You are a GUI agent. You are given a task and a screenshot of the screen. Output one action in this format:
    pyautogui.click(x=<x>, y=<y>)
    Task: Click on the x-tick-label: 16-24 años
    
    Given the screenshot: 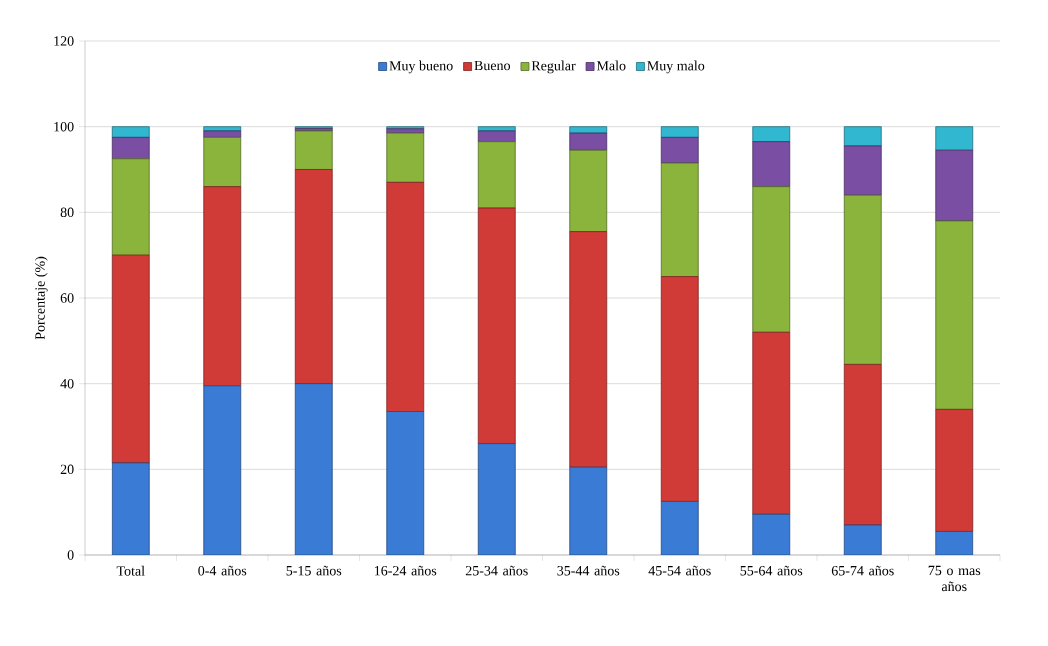 What is the action you would take?
    pyautogui.click(x=405, y=570)
    